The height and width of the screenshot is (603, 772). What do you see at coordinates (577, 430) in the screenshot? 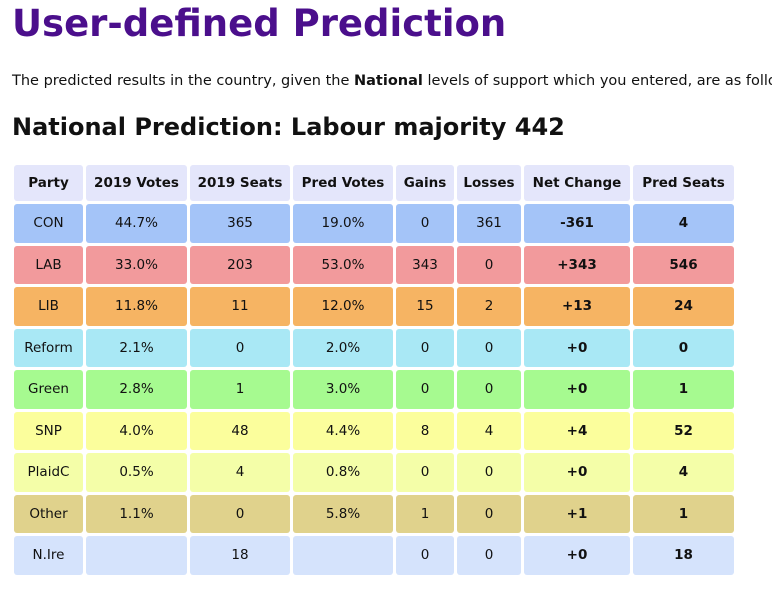
I see `net-change-cell: +4` at bounding box center [577, 430].